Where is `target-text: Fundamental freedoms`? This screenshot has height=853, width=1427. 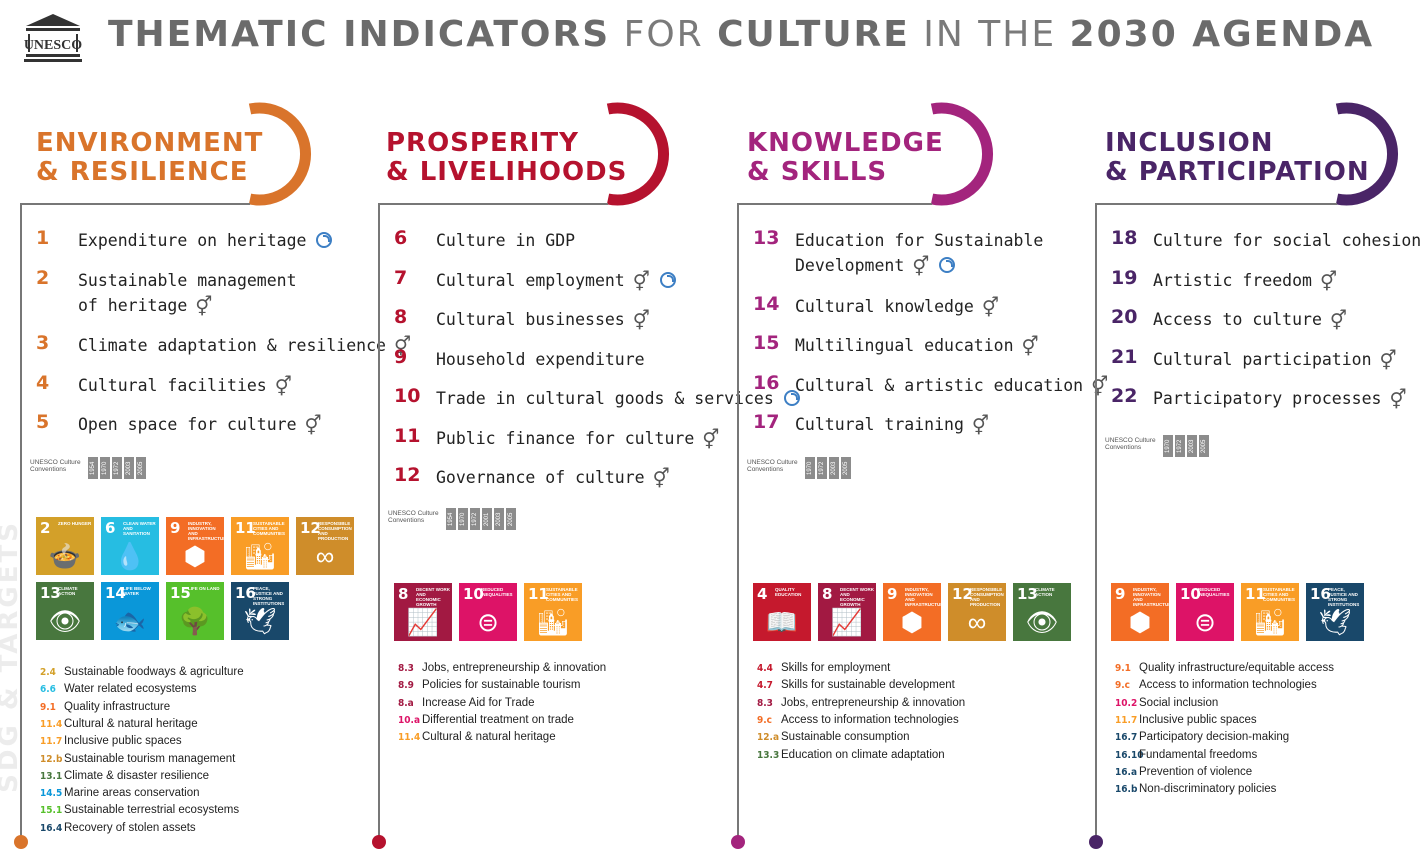
target-text: Fundamental freedoms is located at coordinates (1198, 754).